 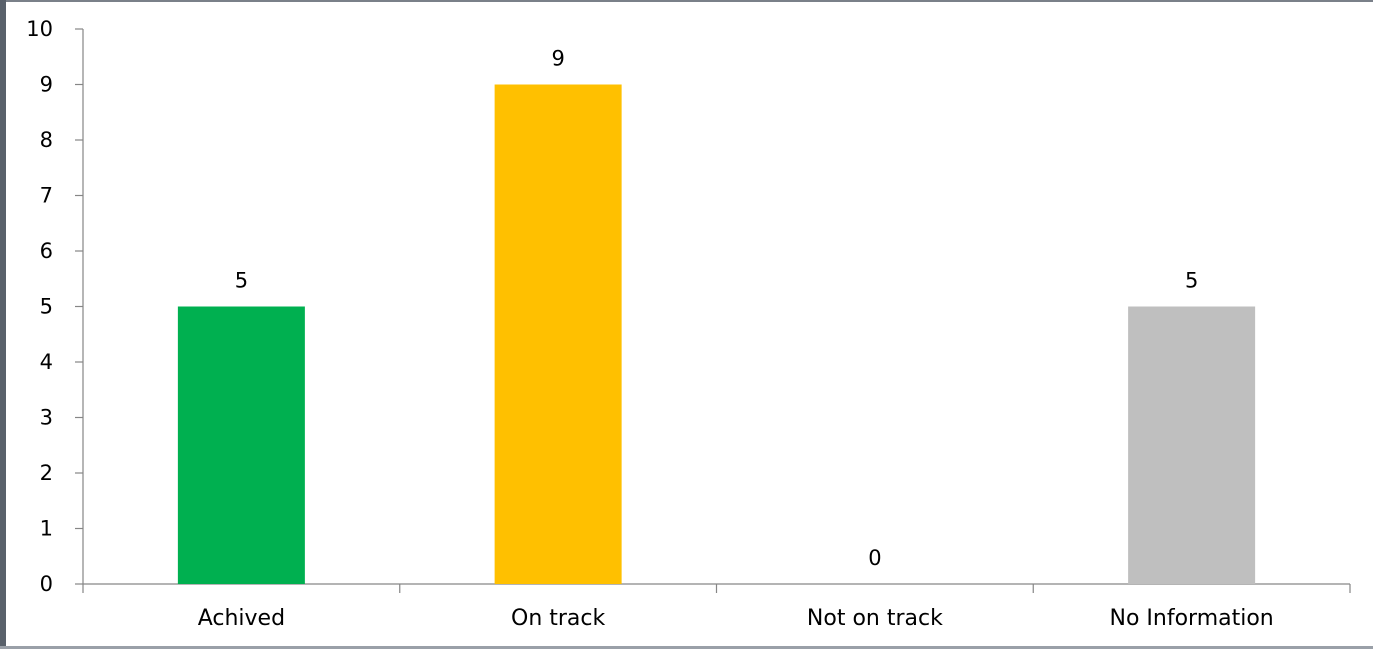 I want to click on data-label: 0, so click(x=874, y=558).